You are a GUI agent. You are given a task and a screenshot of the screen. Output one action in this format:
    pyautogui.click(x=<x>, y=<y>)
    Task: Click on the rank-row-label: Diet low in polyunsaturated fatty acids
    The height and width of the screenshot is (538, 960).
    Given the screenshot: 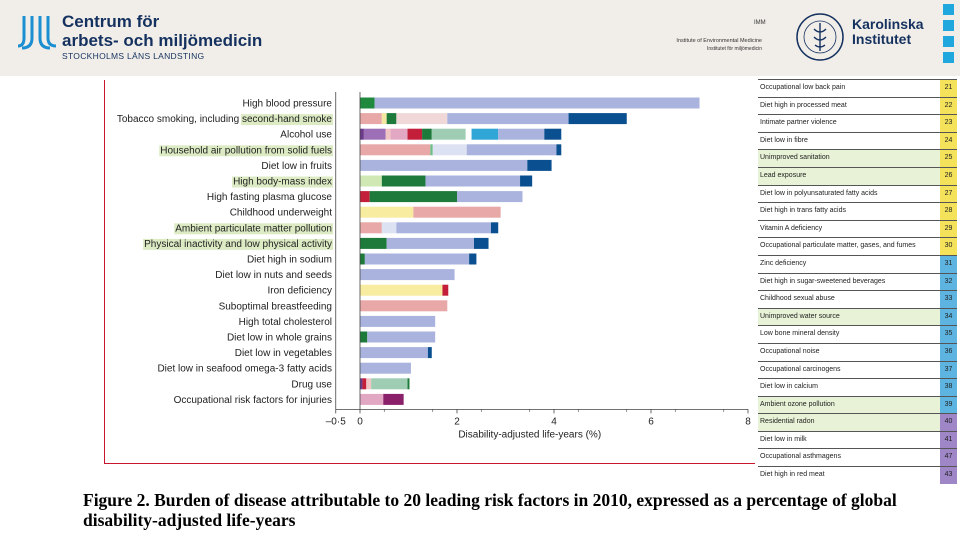 What is the action you would take?
    pyautogui.click(x=819, y=193)
    